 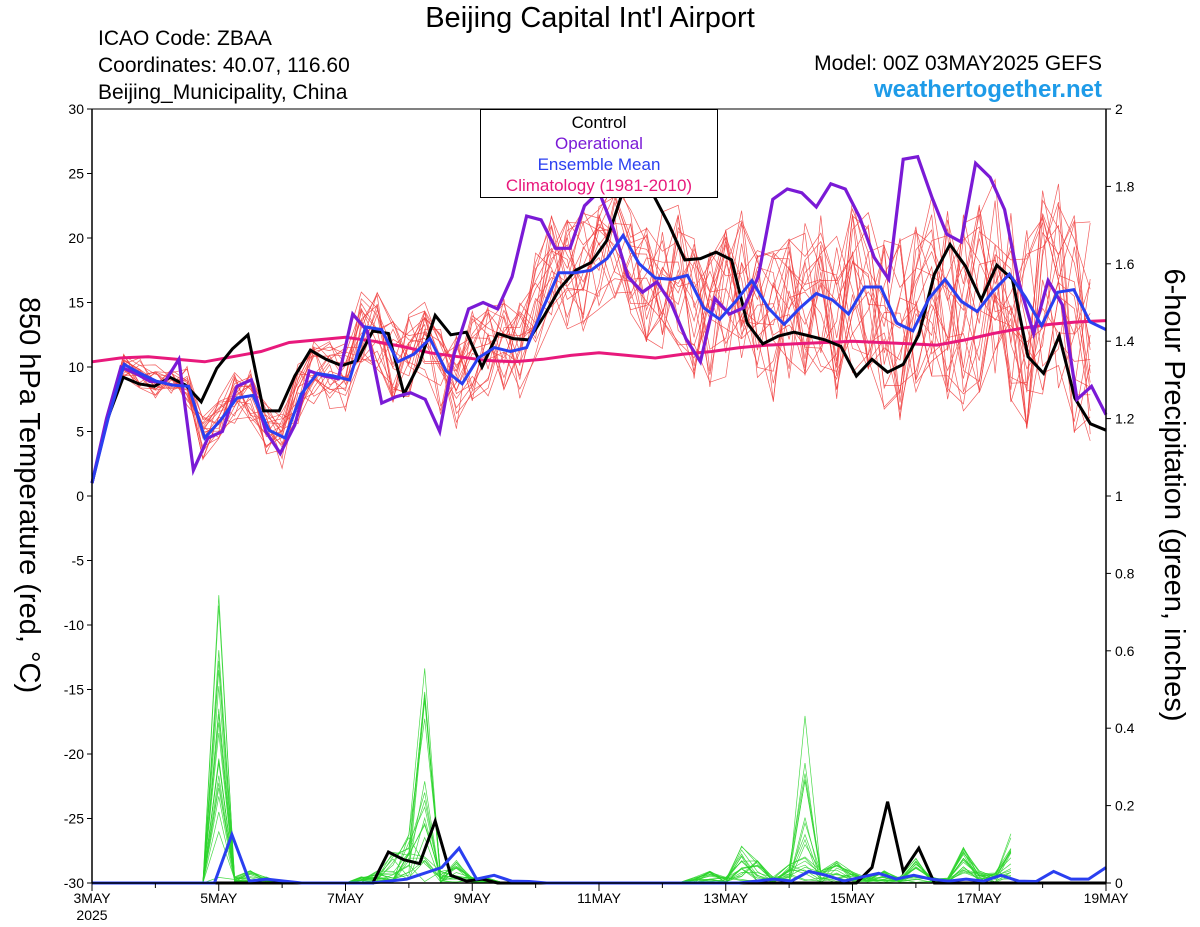 I want to click on y-tick-label-left: 25, so click(x=76, y=174).